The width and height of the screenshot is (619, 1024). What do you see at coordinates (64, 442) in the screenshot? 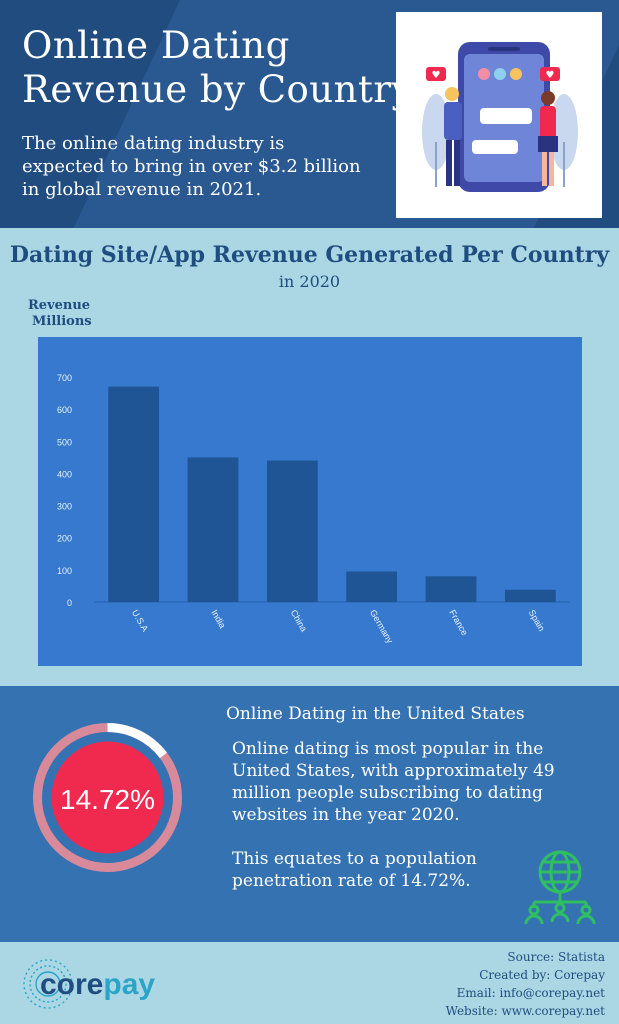
I see `y-tick-label: 500` at bounding box center [64, 442].